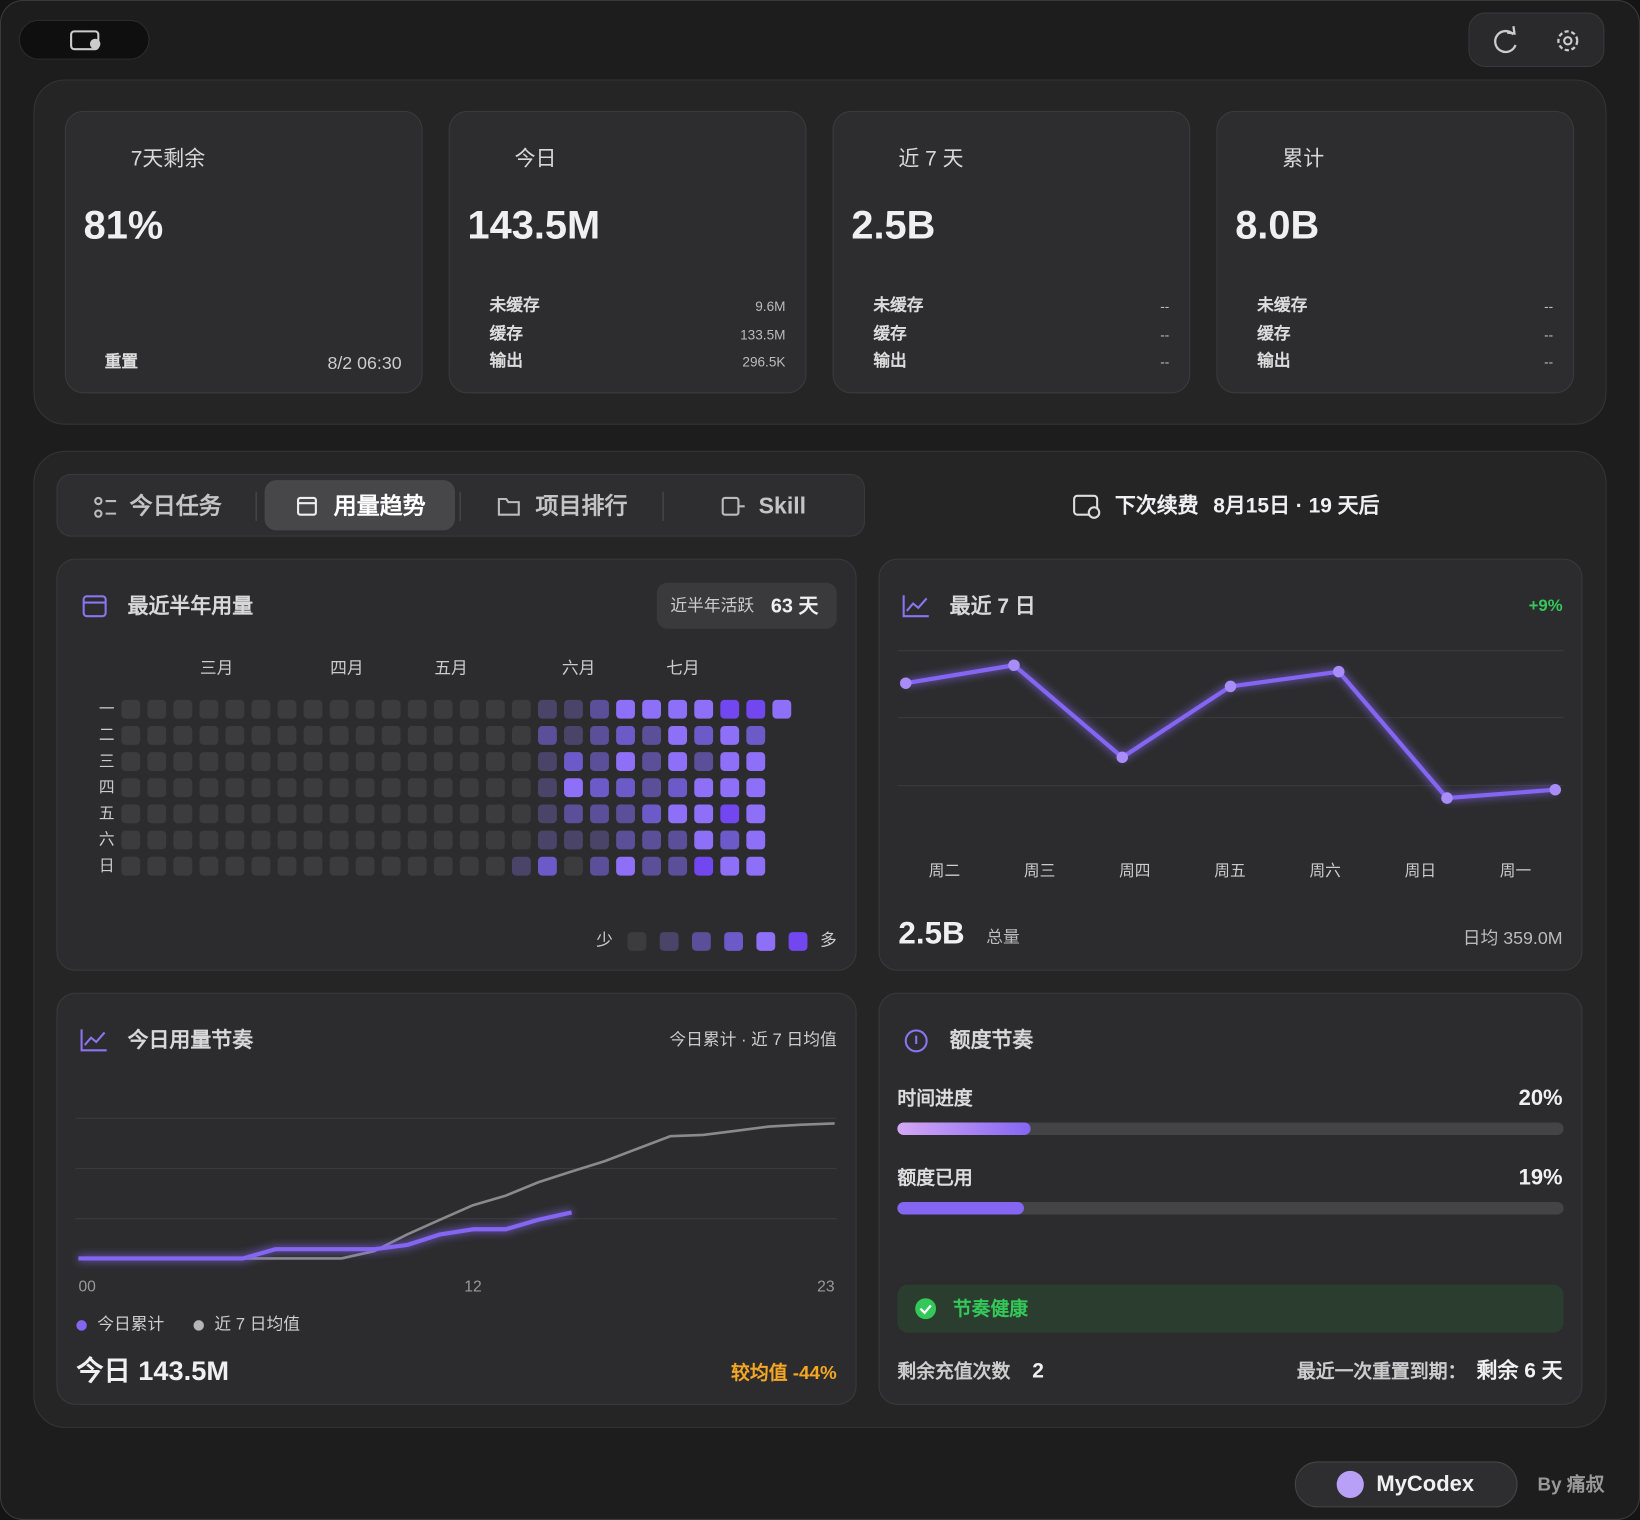  I want to click on x-tick-label: 23, so click(826, 1286).